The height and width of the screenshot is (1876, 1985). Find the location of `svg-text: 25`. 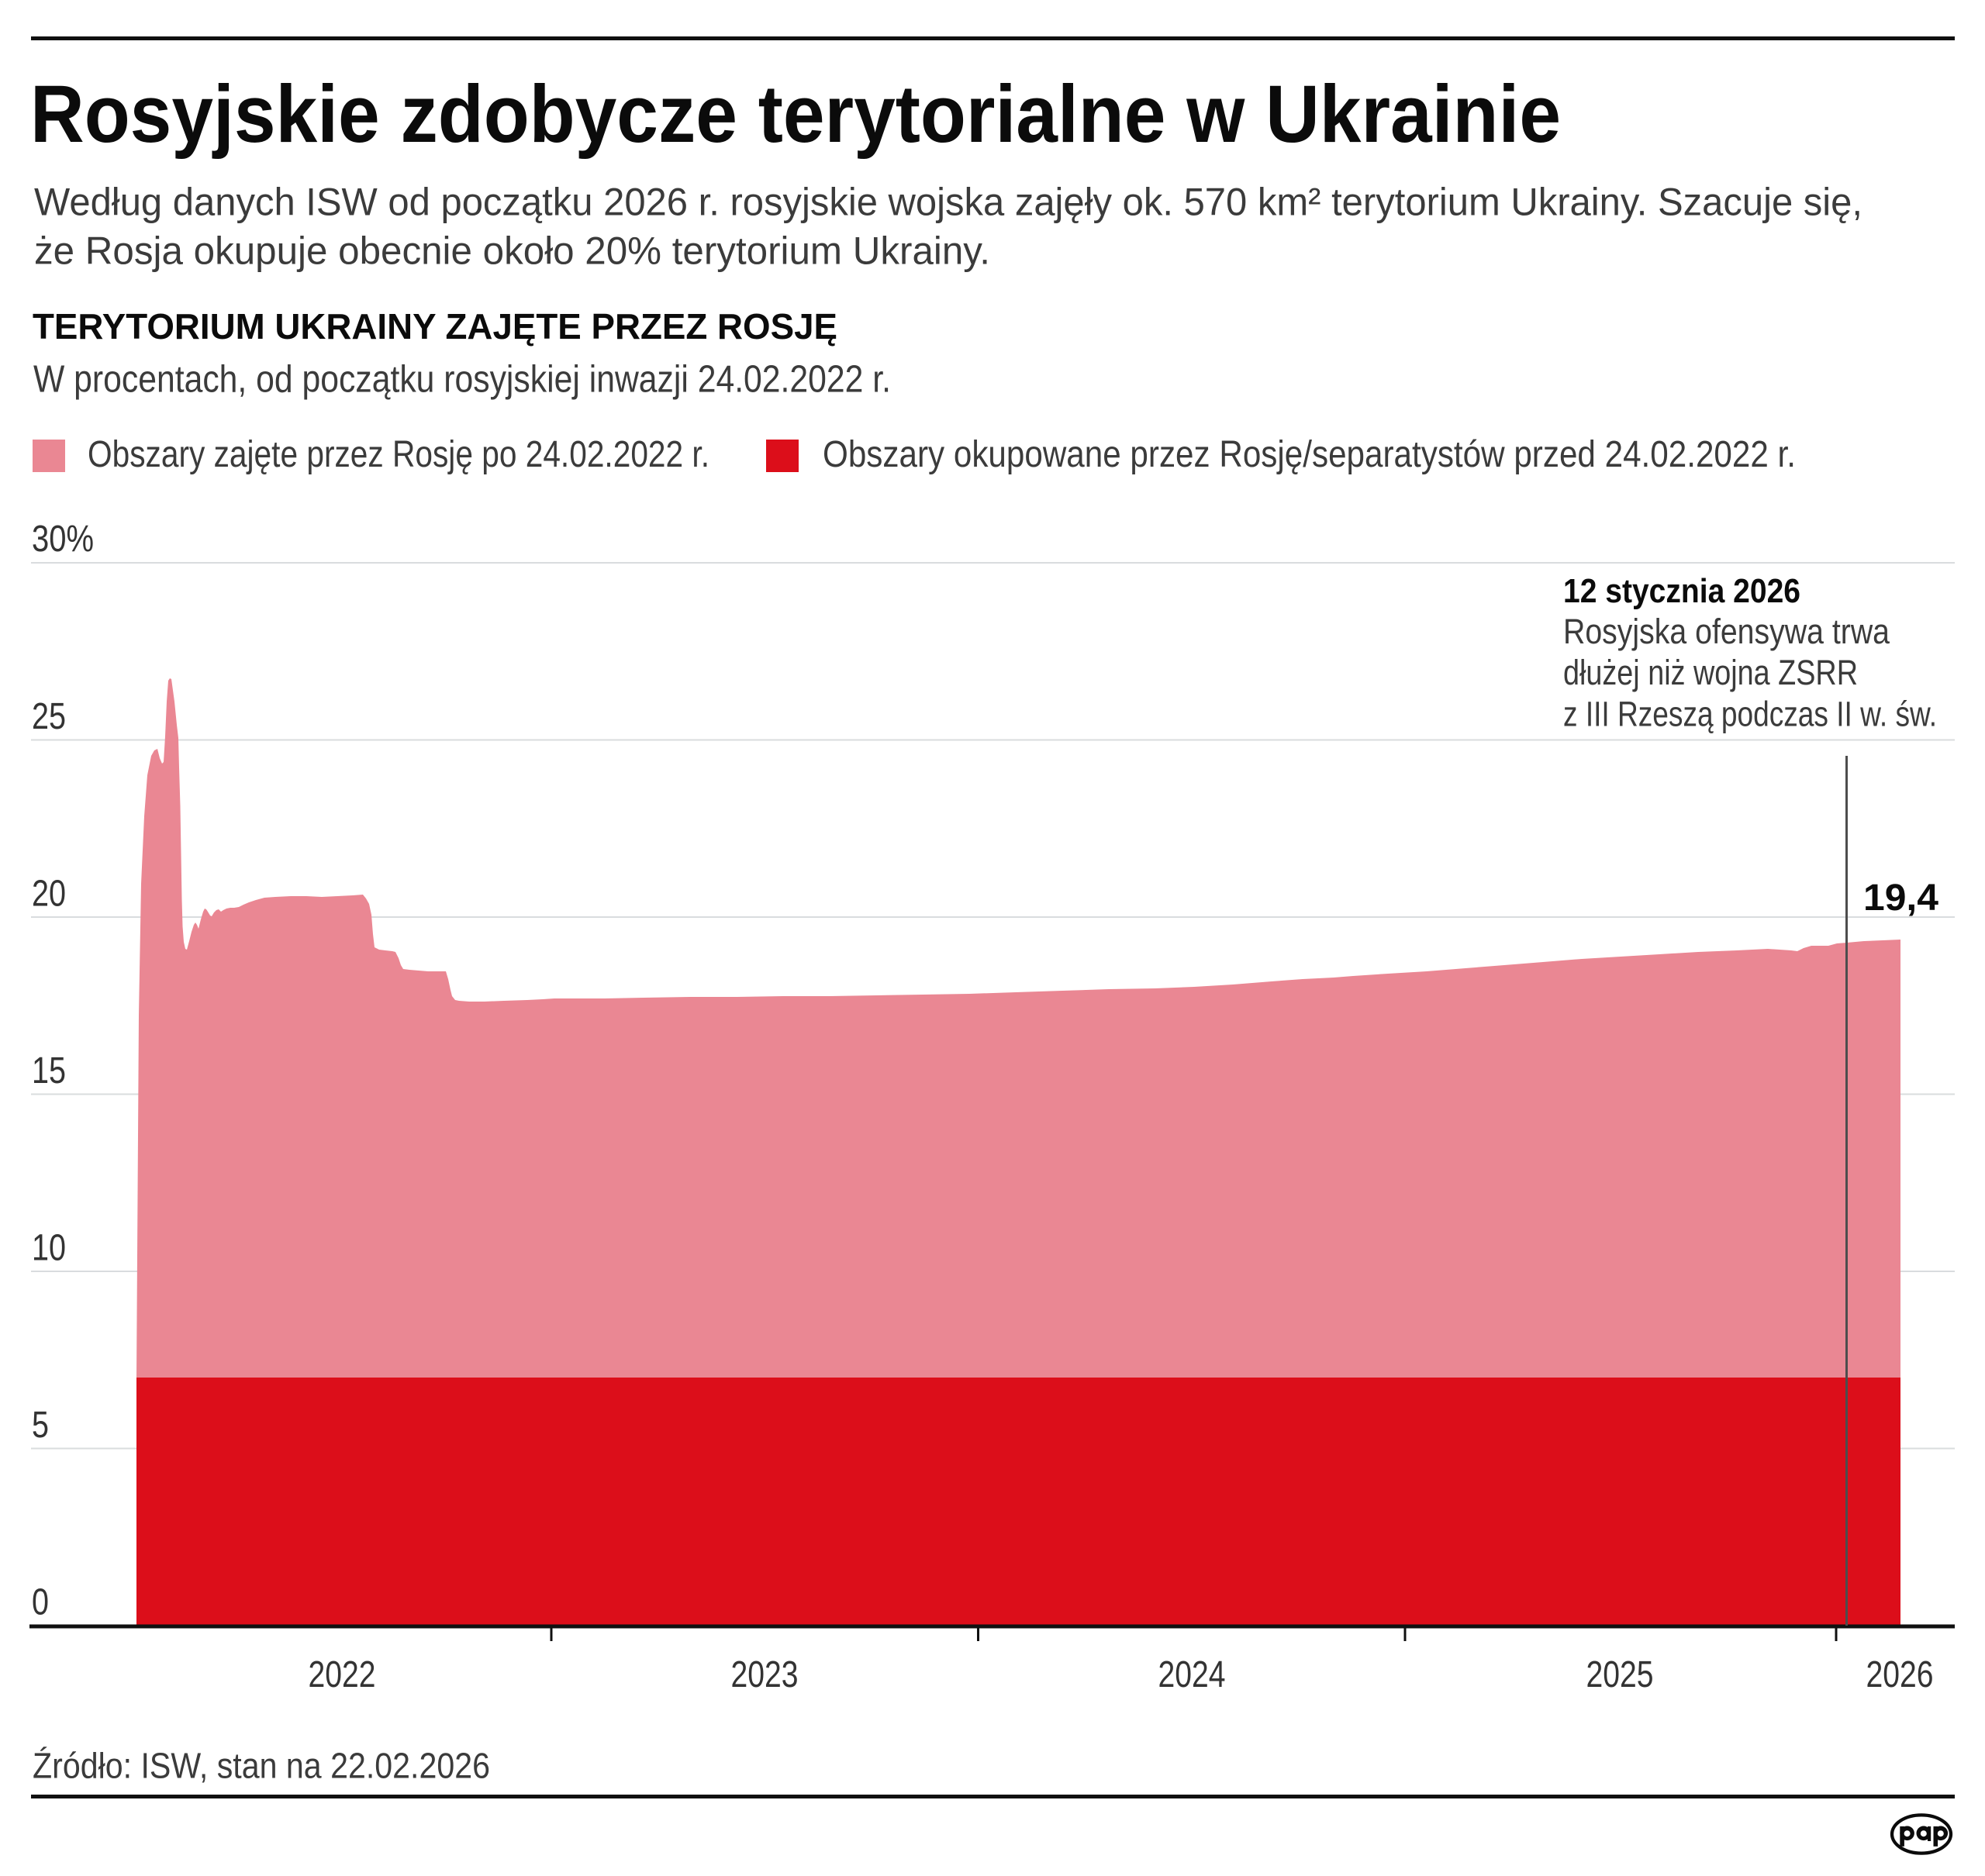

svg-text: 25 is located at coordinates (49, 716).